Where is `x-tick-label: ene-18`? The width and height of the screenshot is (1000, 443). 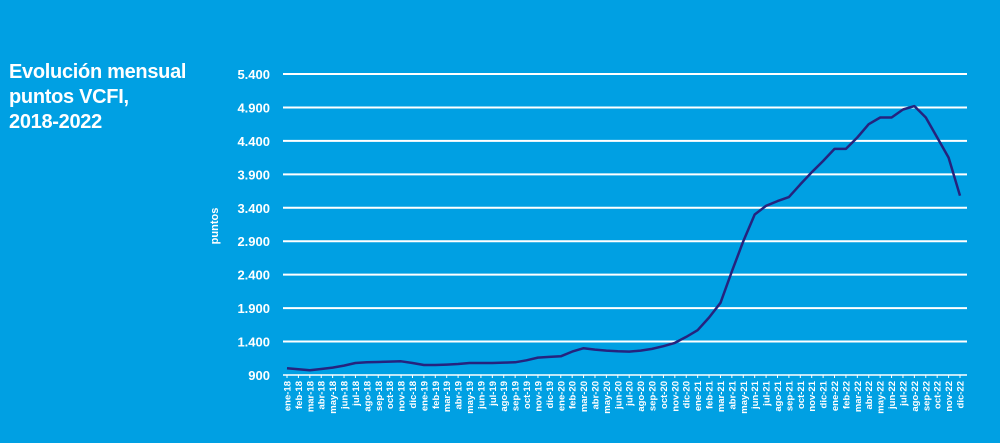
x-tick-label: ene-18 is located at coordinates (288, 396).